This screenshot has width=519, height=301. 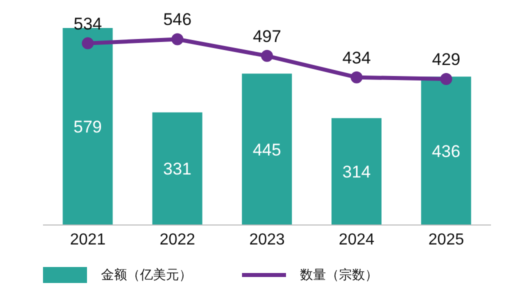 What do you see at coordinates (339, 275) in the screenshot?
I see `legend-label: 数量（宗数）` at bounding box center [339, 275].